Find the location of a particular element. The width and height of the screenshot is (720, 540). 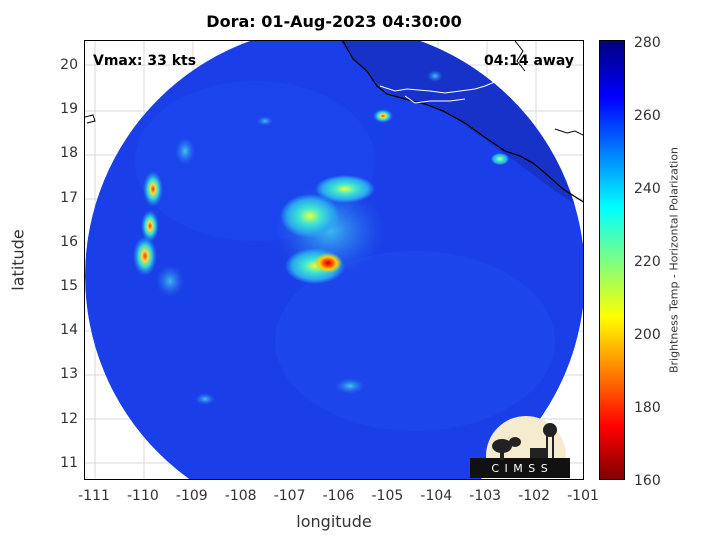

x-tick-label: -107 is located at coordinates (289, 496).